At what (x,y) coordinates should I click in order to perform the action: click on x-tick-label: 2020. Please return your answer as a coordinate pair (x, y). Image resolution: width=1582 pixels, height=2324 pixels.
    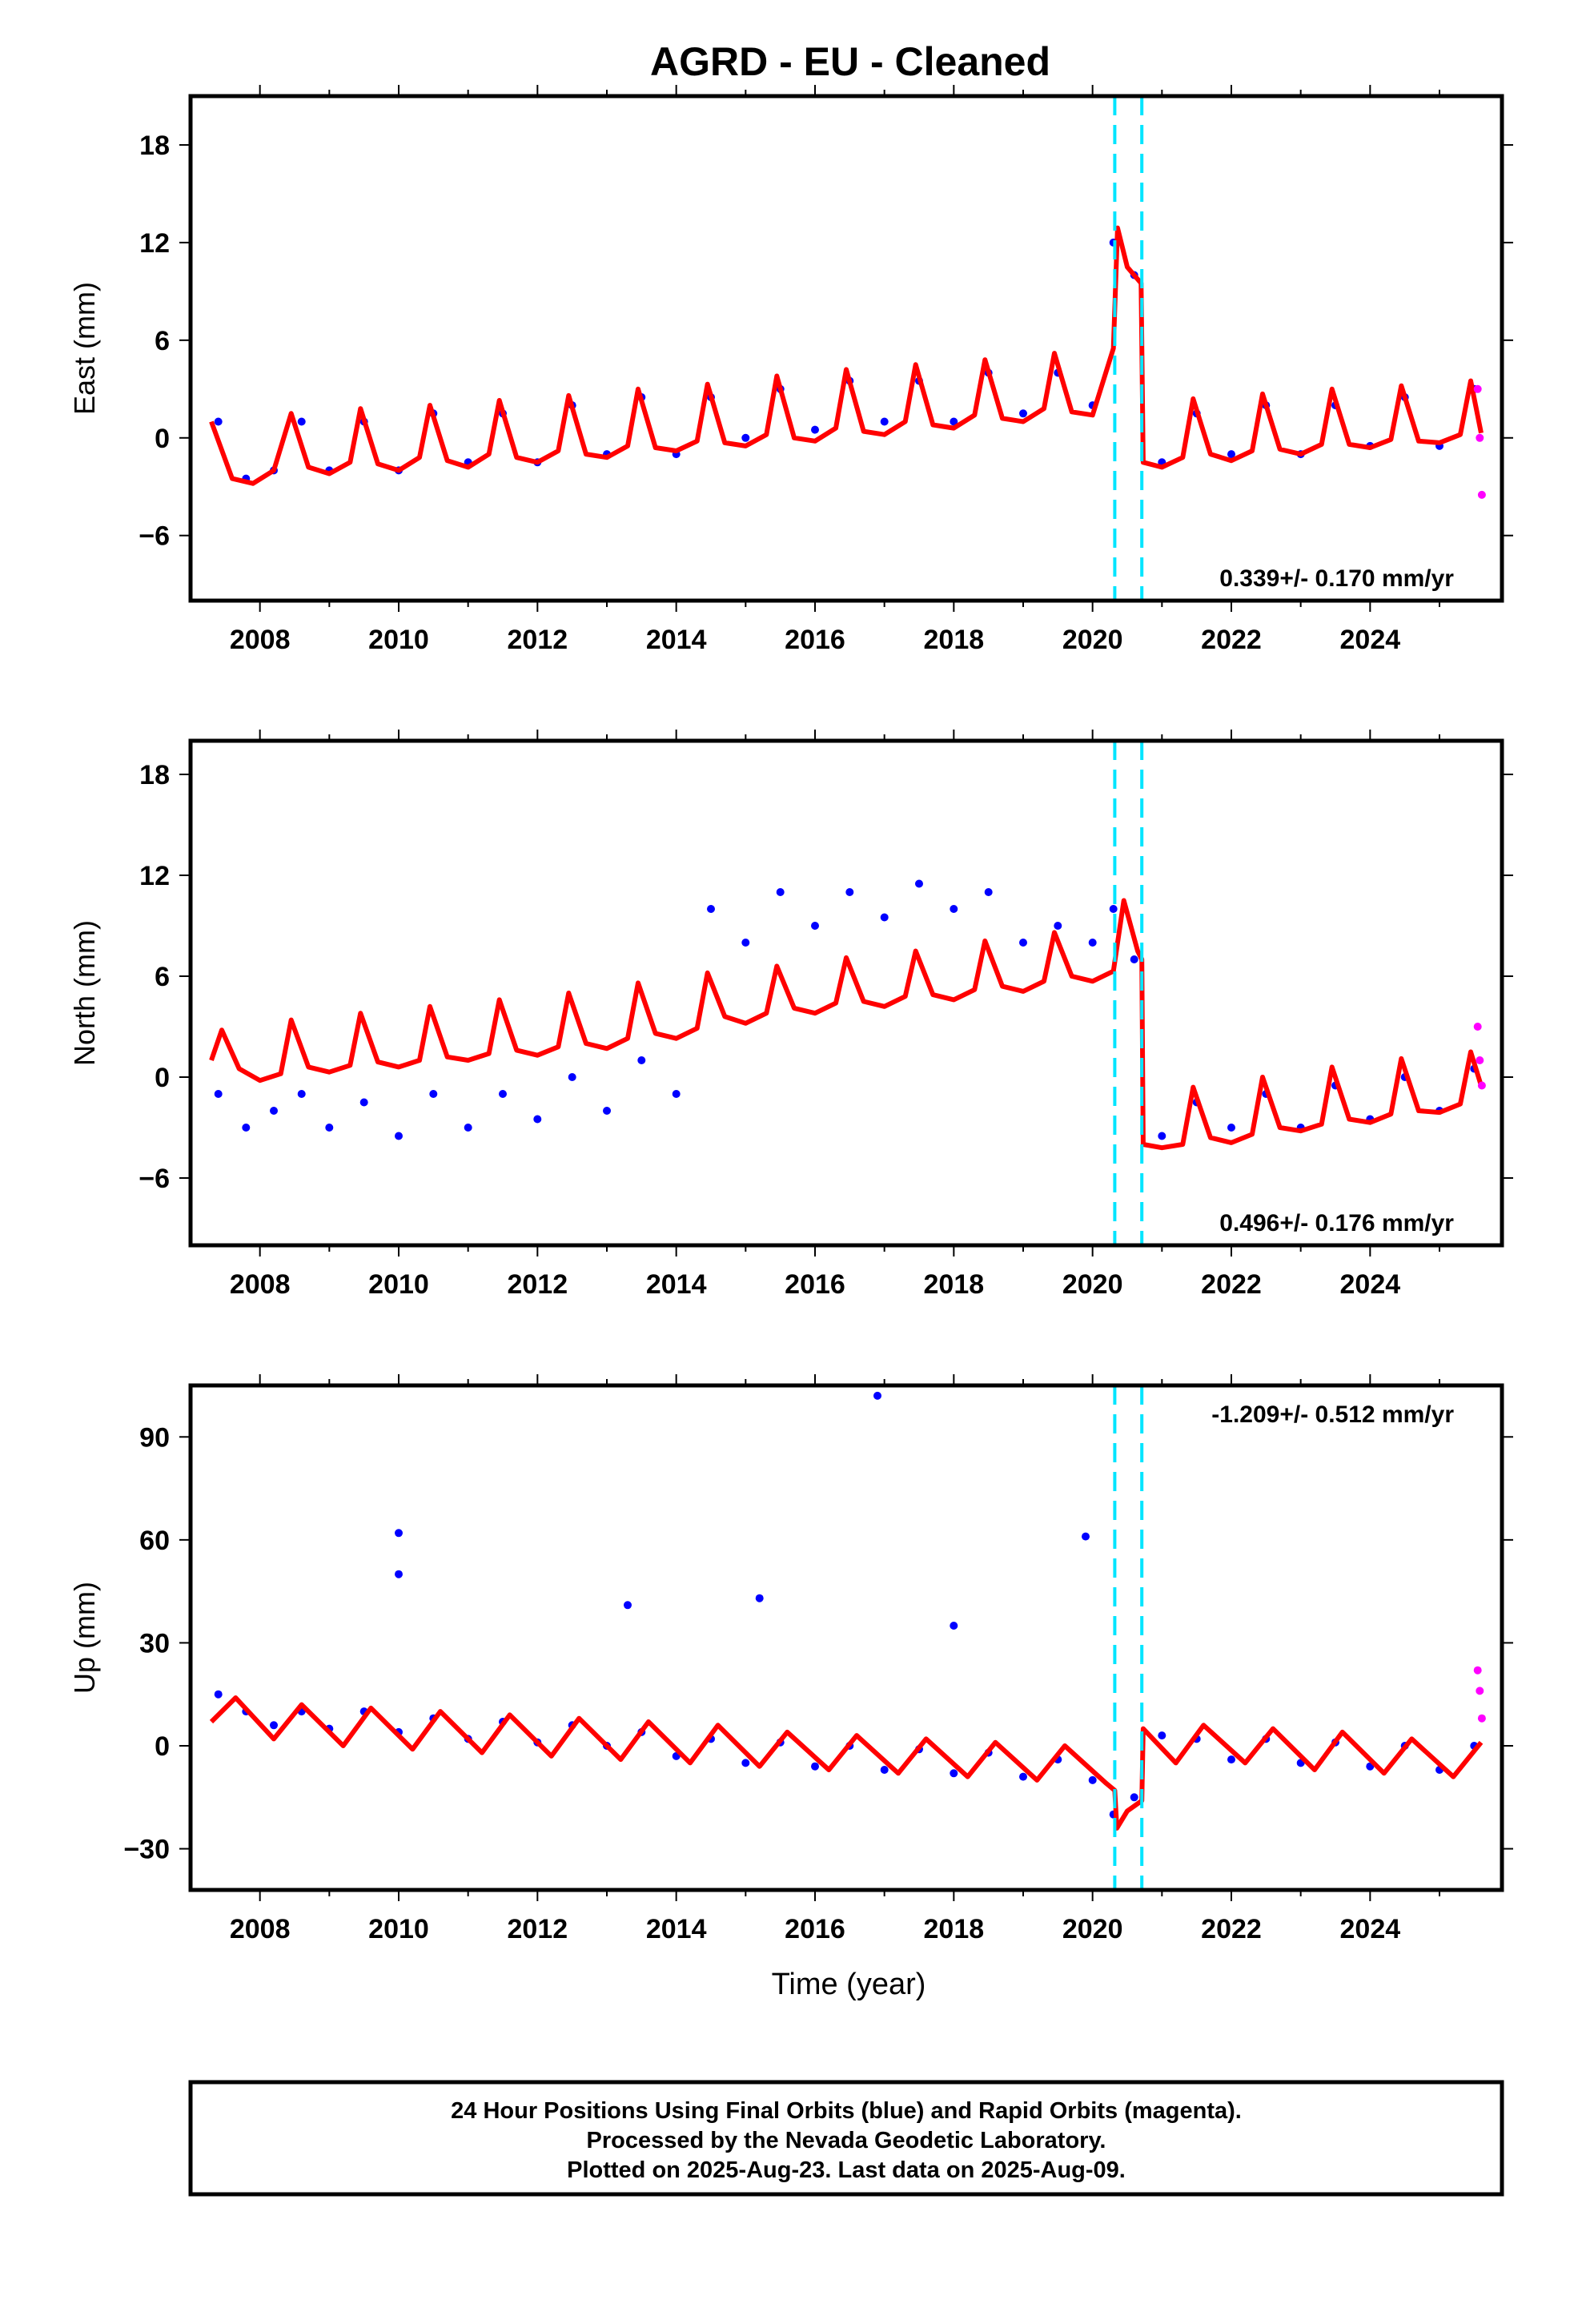
    Looking at the image, I should click on (1092, 1929).